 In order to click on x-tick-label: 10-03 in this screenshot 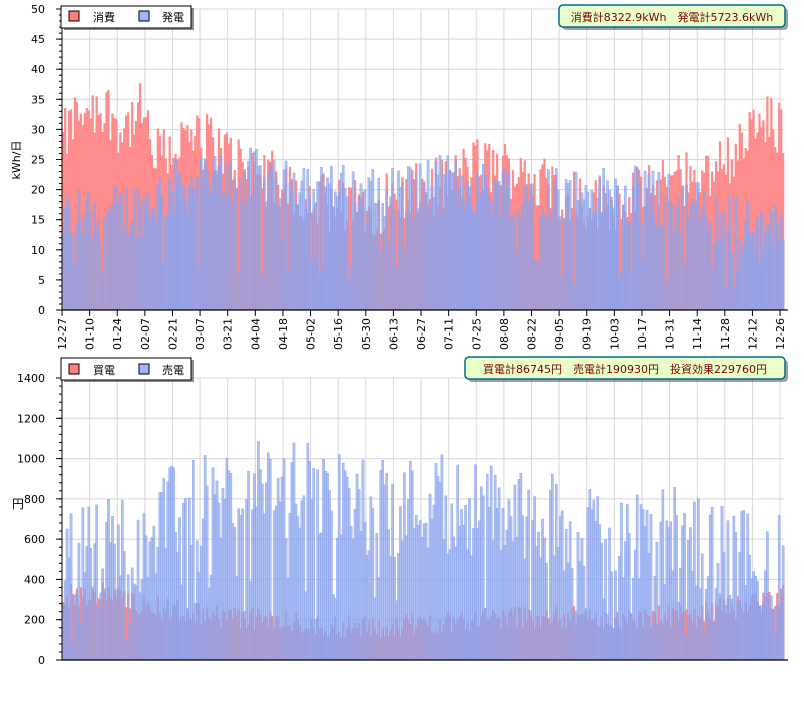, I will do `click(614, 334)`.